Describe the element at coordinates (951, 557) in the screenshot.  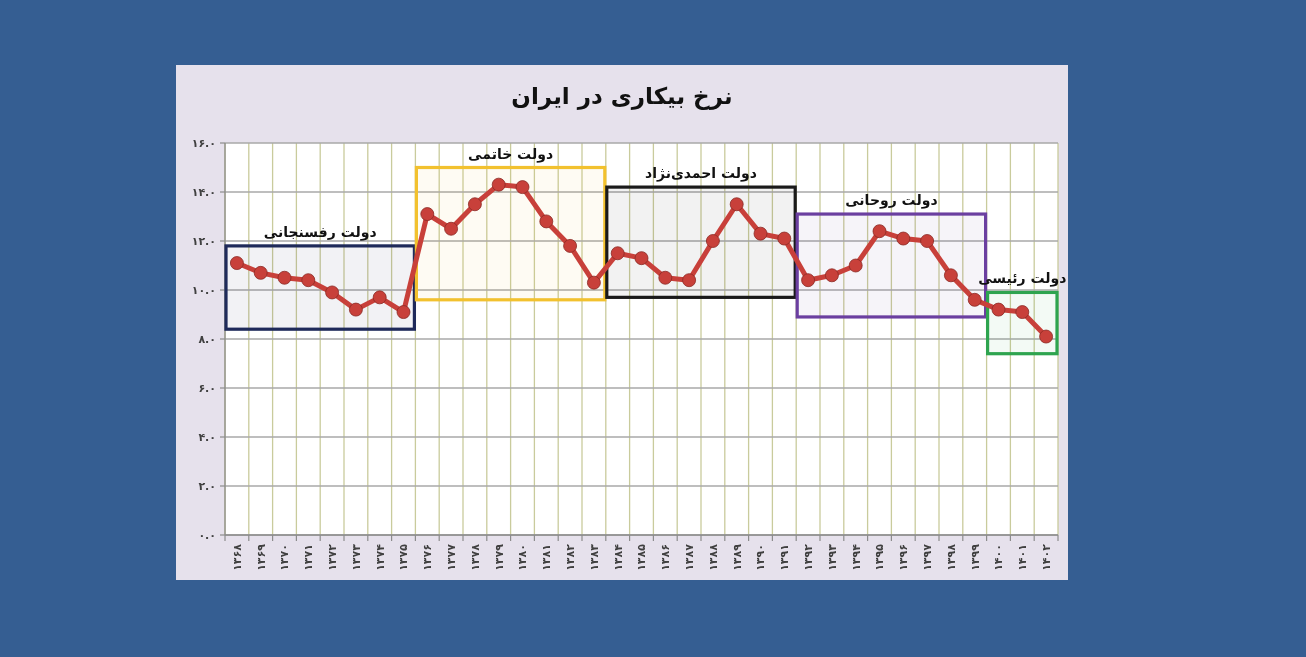
I see `x-tick-label: ۱۳۹۸` at that location.